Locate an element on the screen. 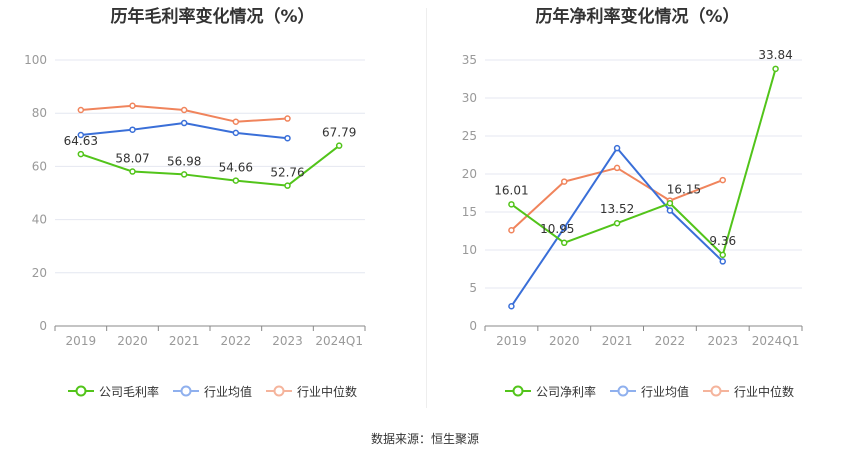 Image resolution: width=850 pixels, height=459 pixels. y-tick-label: 5 is located at coordinates (473, 288).